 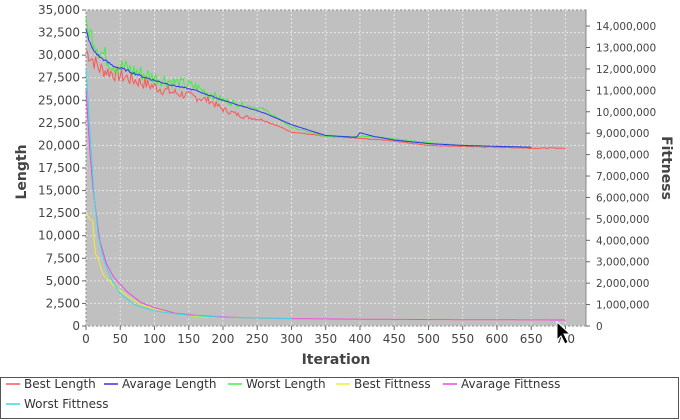 What do you see at coordinates (59, 10) in the screenshot?
I see `y-tick-label: 35,000` at bounding box center [59, 10].